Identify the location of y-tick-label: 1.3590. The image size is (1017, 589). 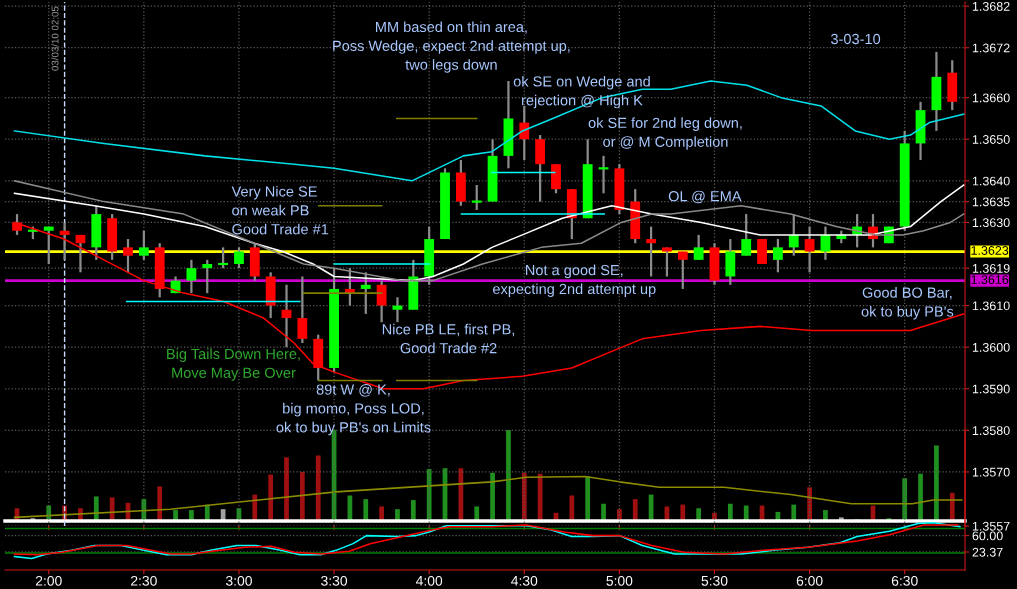
(991, 389).